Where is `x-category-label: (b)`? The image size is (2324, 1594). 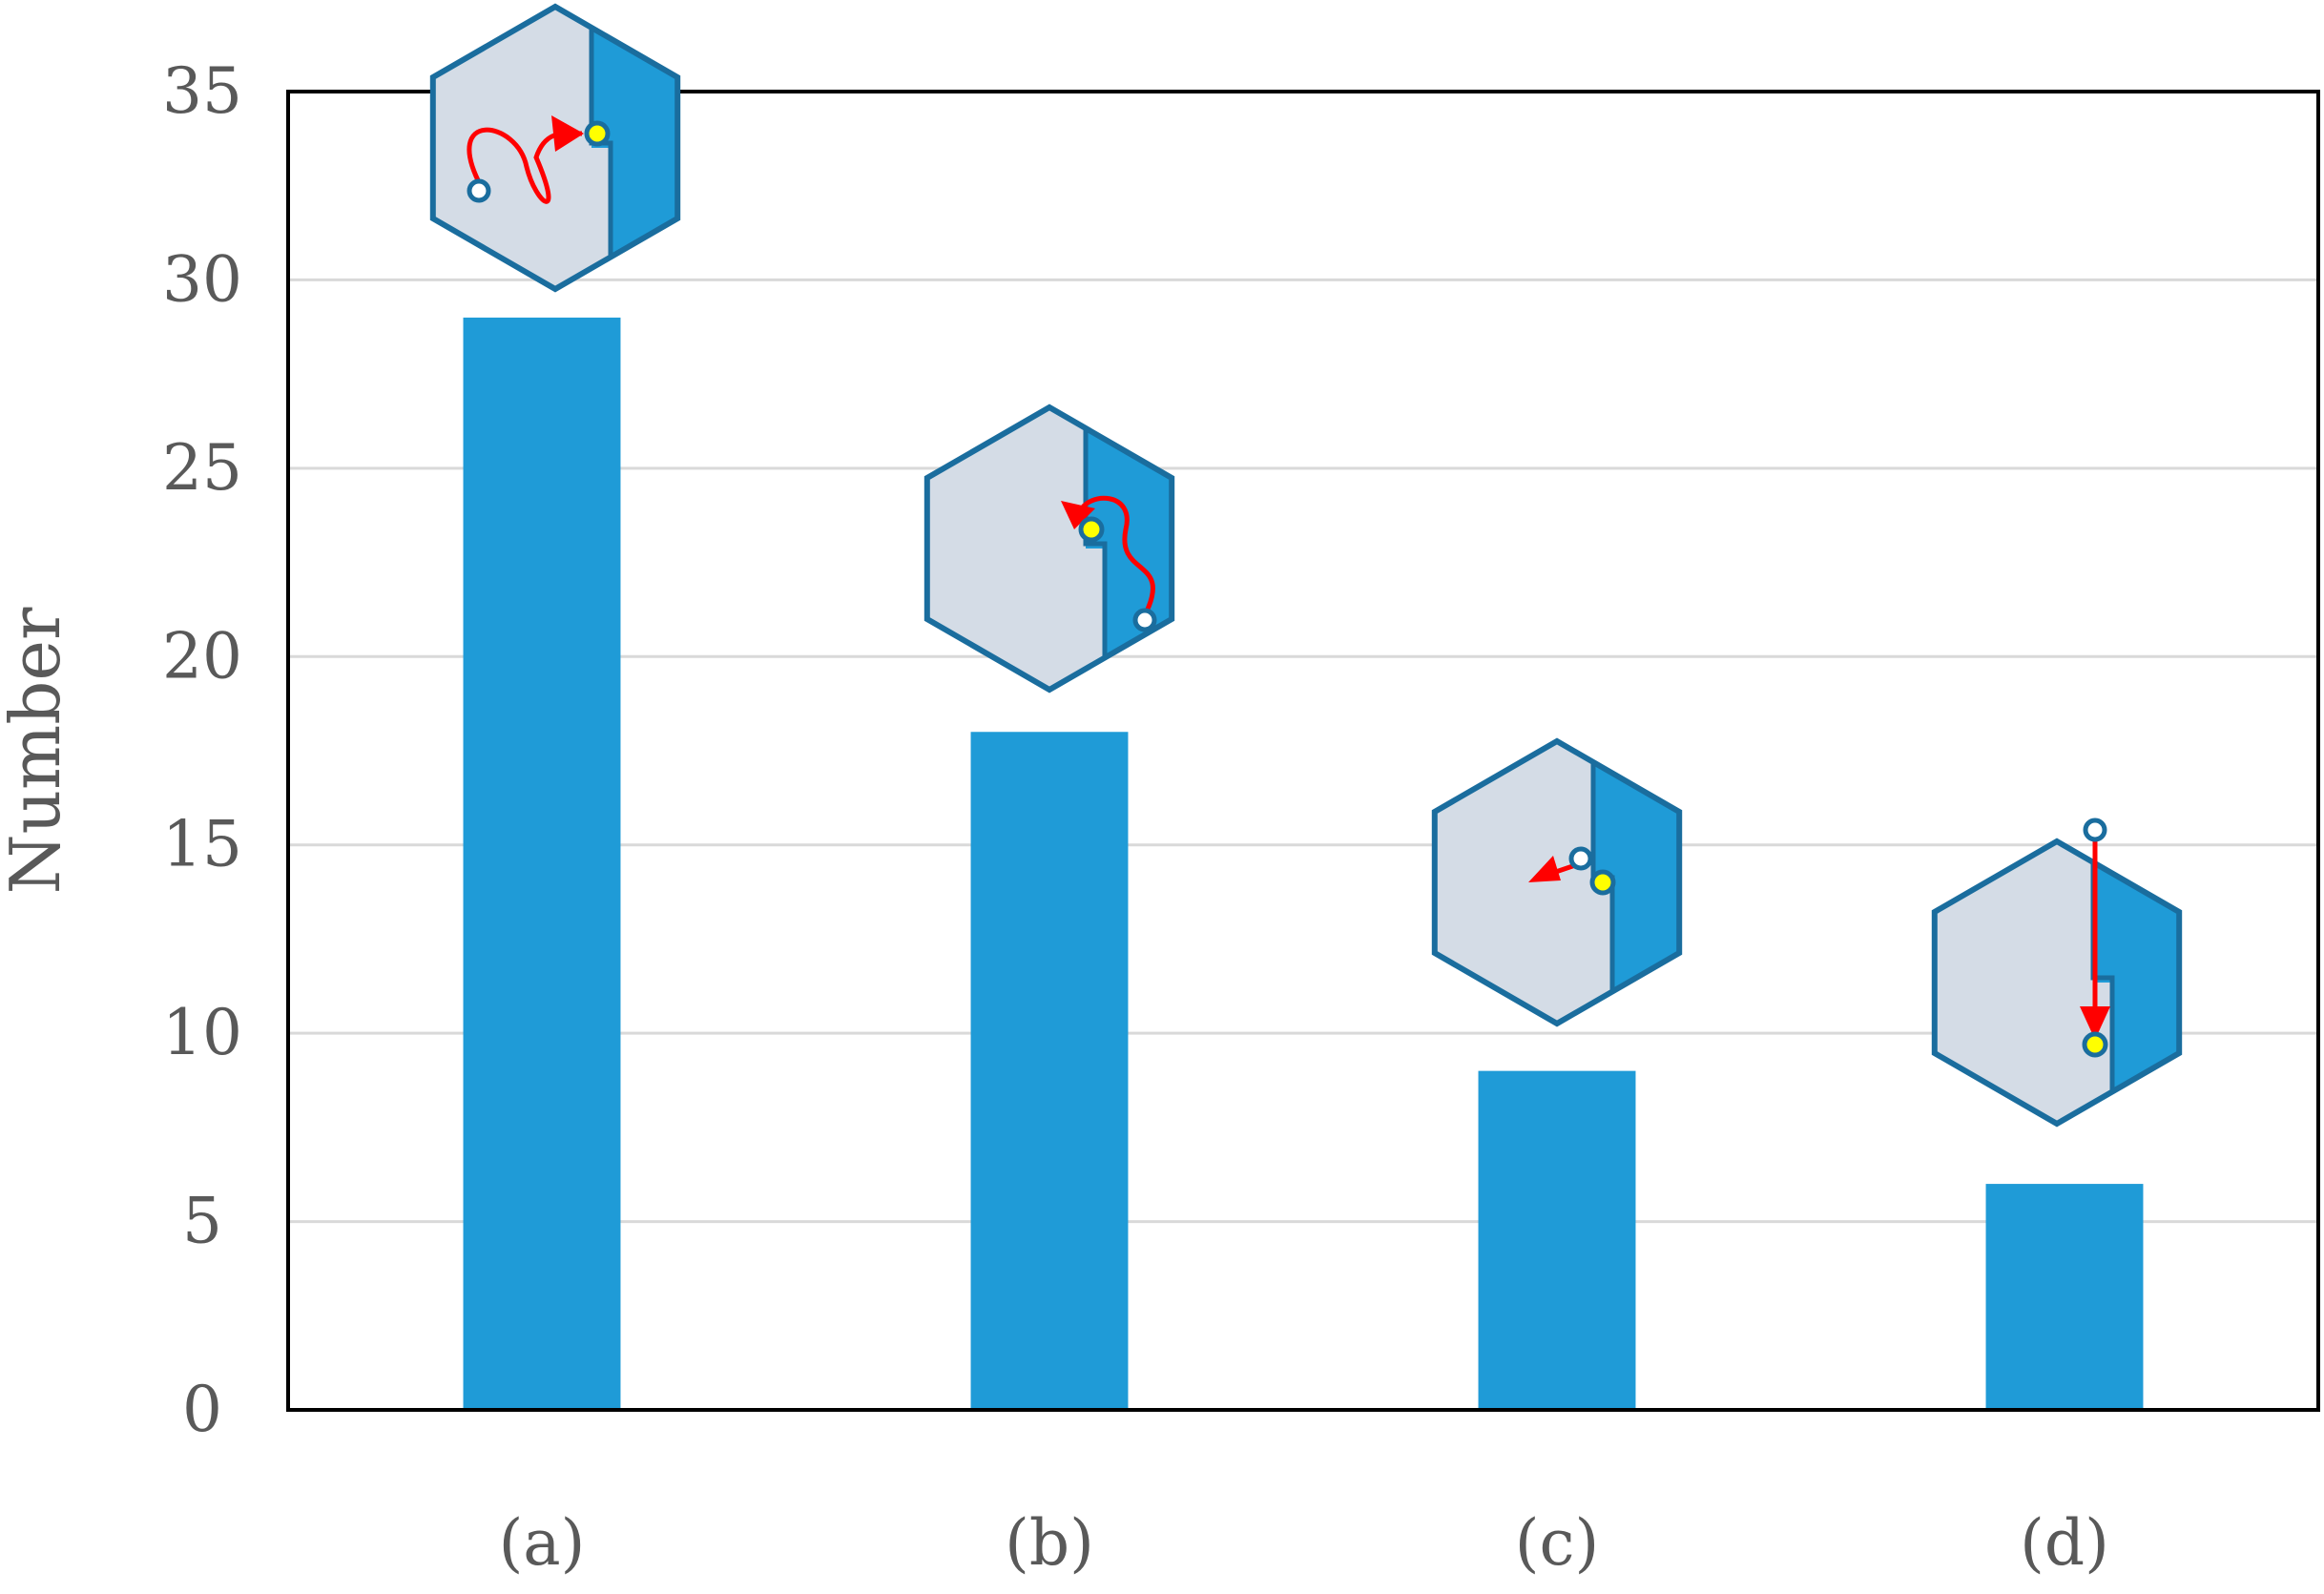 x-category-label: (b) is located at coordinates (1049, 1543).